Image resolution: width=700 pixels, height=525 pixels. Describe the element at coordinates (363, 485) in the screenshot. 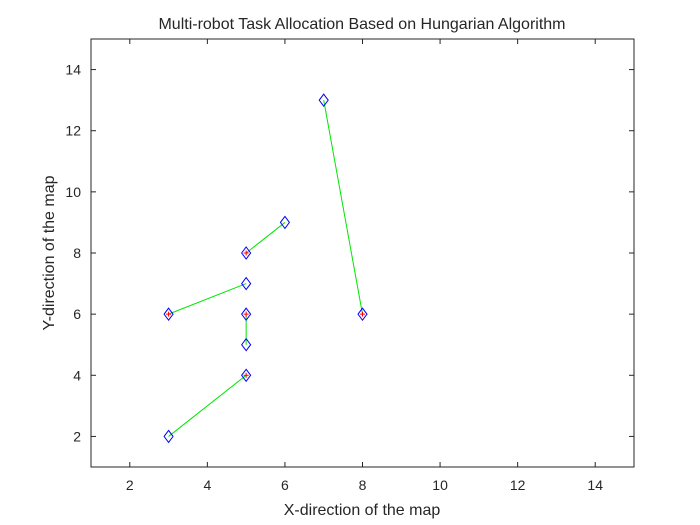

I see `x-tick-label: 8` at that location.